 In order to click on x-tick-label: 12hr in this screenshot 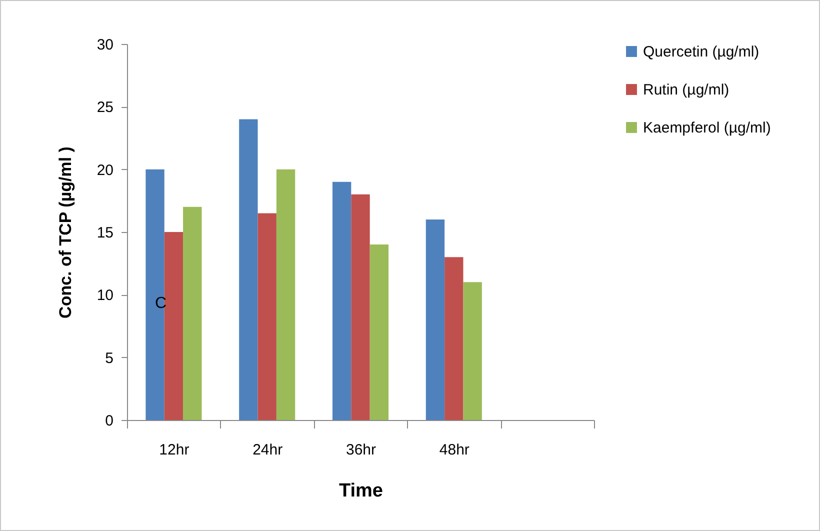, I will do `click(174, 450)`.